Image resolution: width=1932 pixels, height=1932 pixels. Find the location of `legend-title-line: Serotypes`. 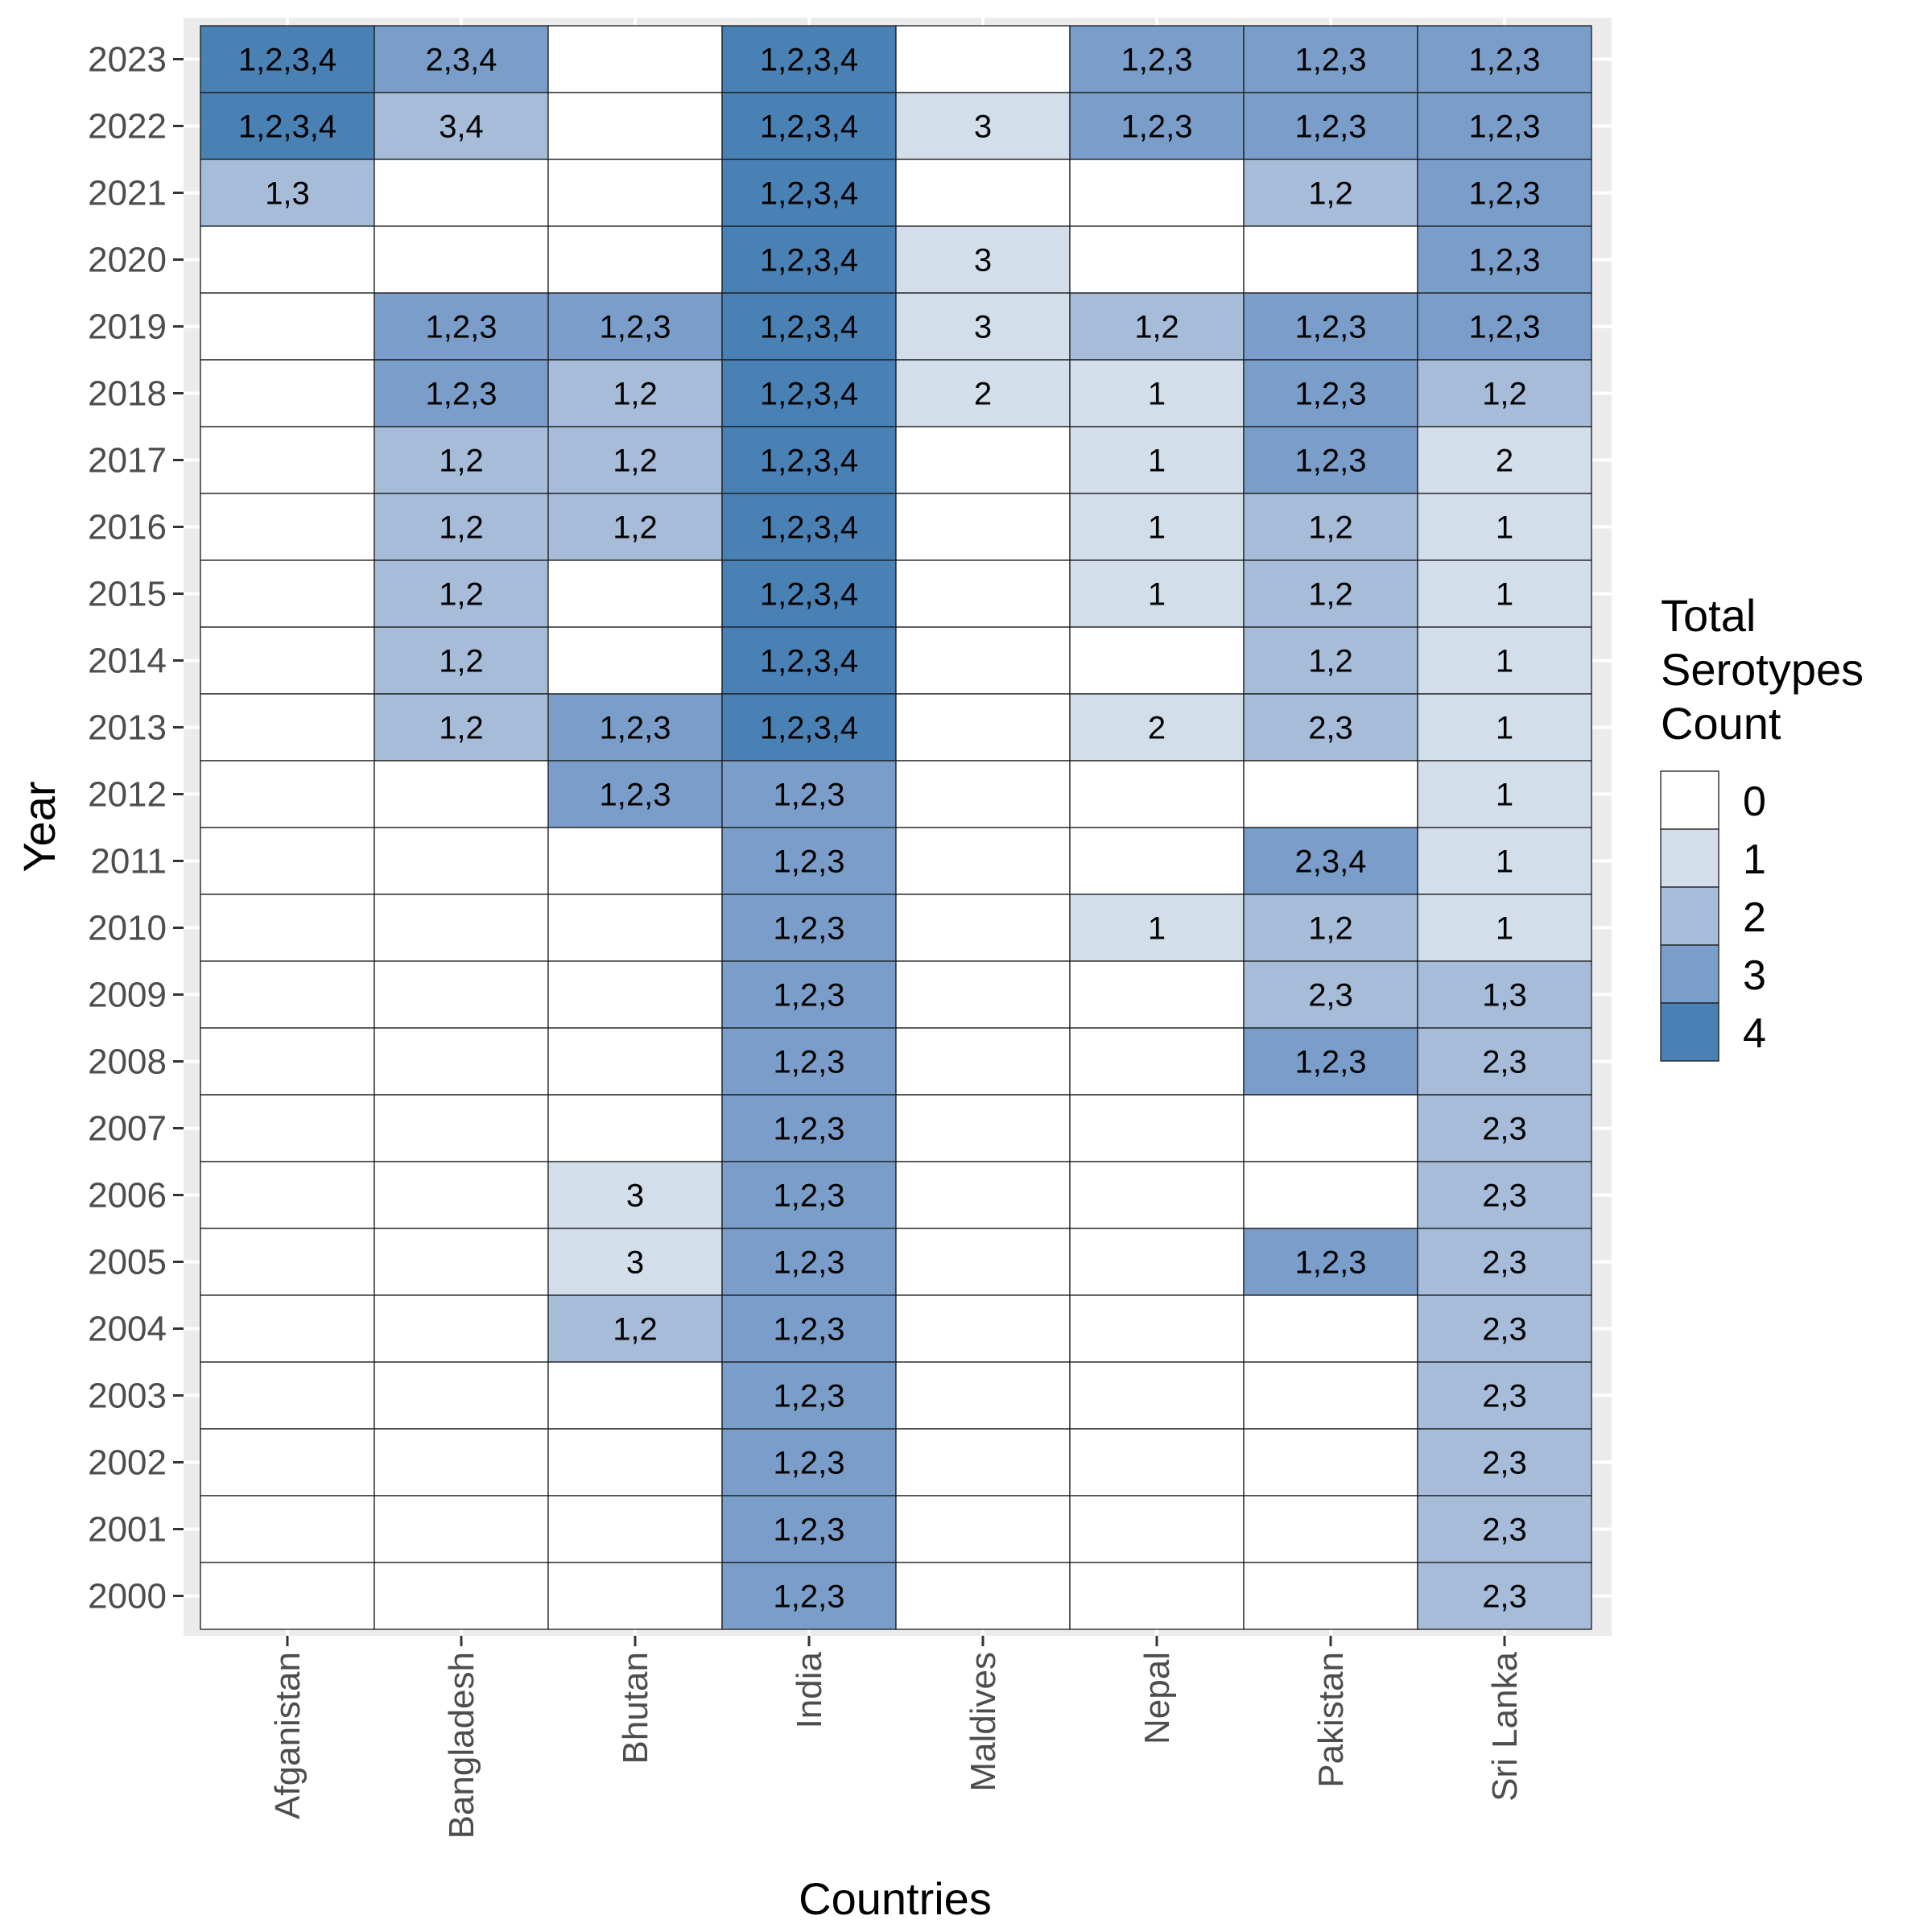

legend-title-line: Serotypes is located at coordinates (1763, 669).